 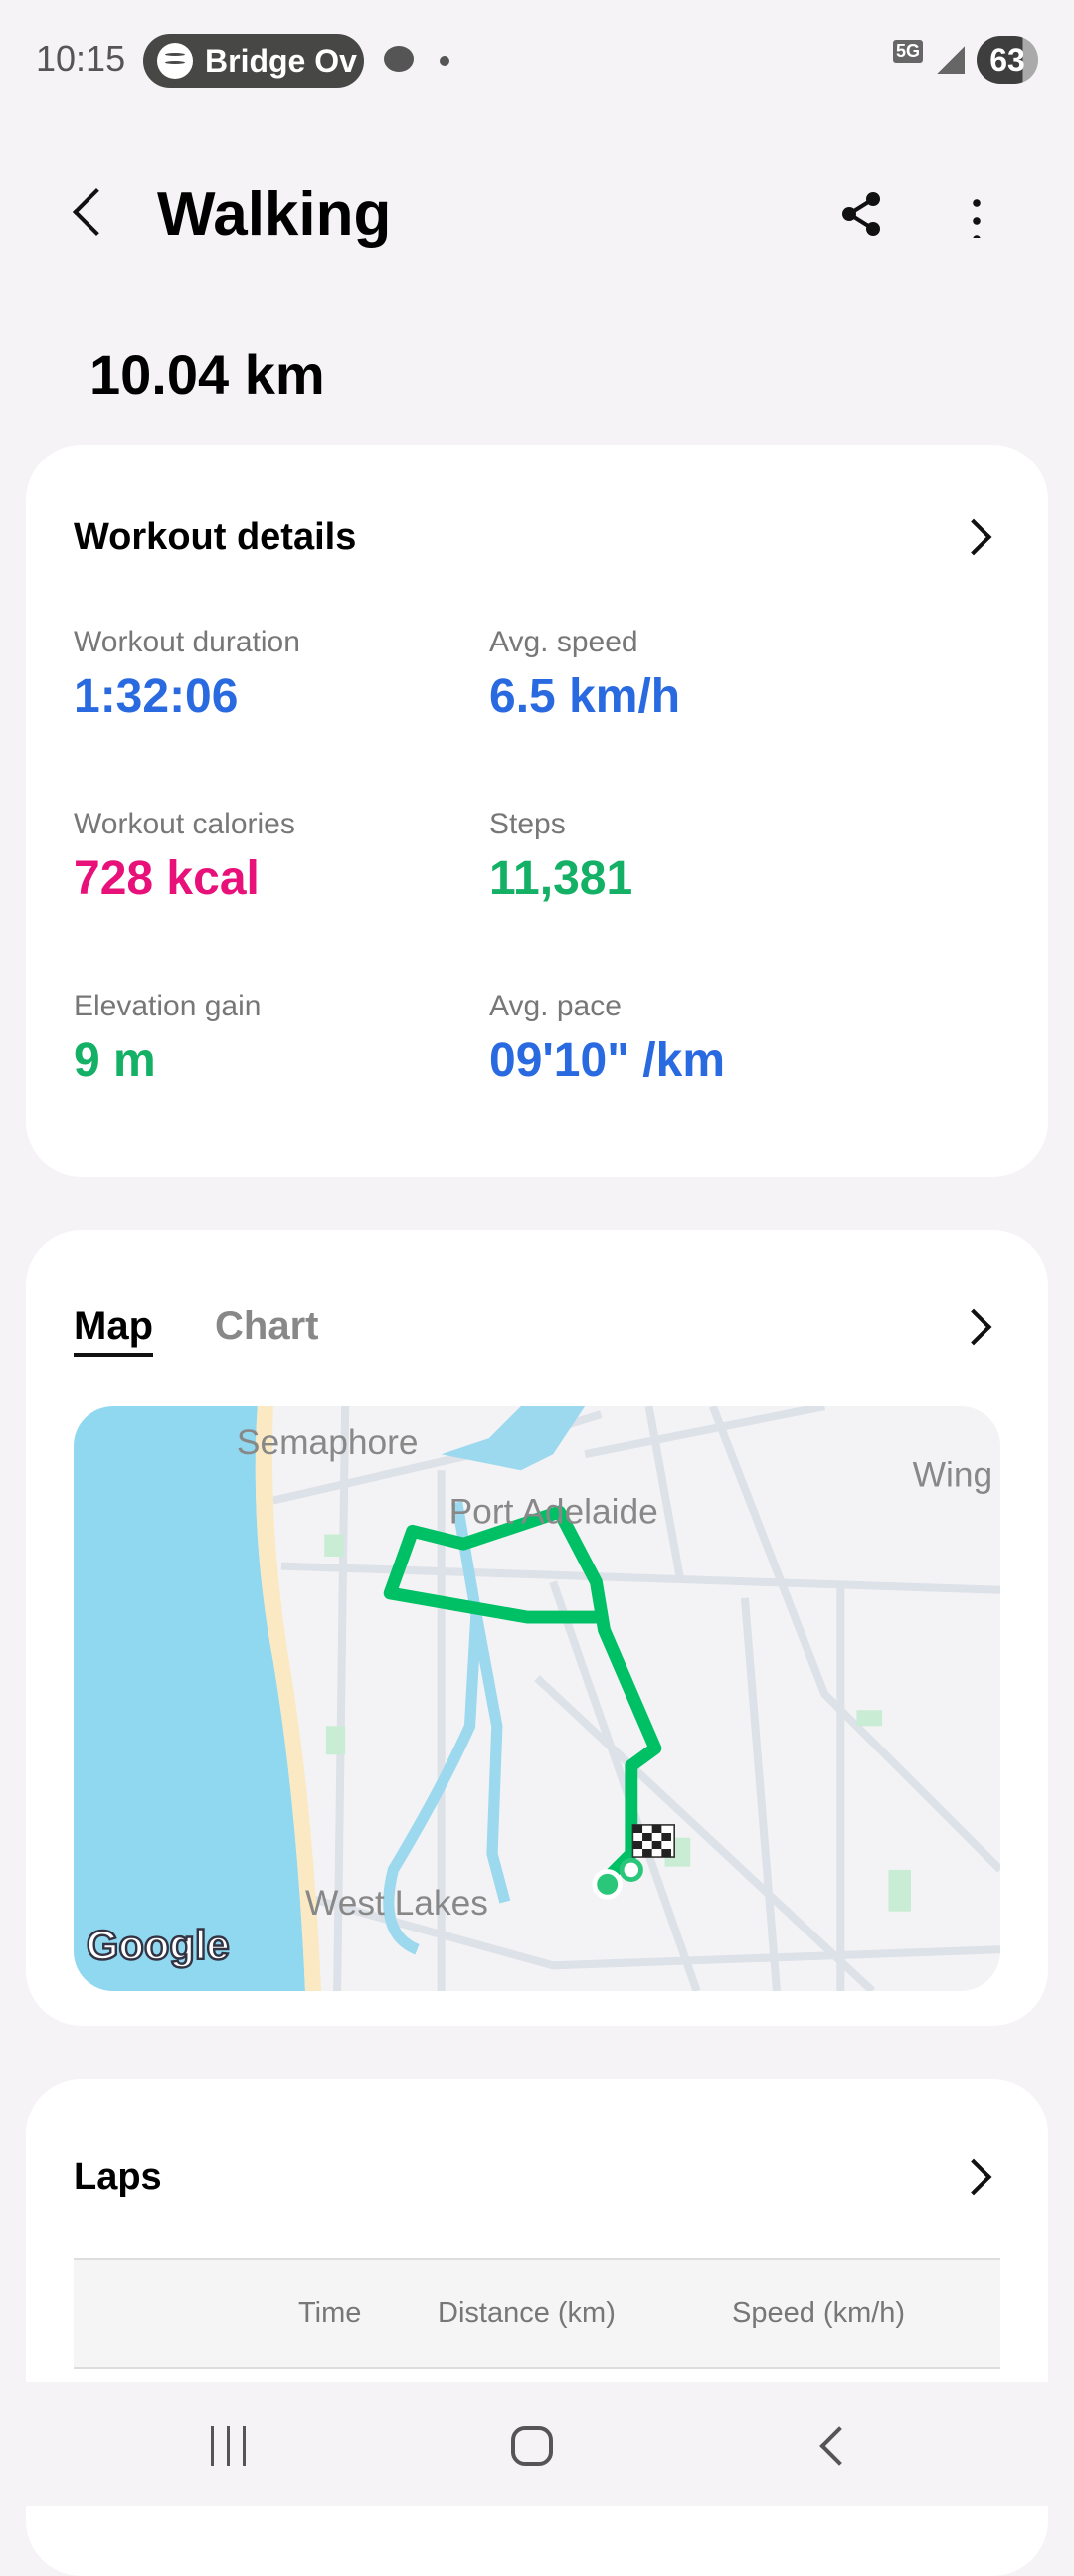 What do you see at coordinates (168, 1006) in the screenshot?
I see `stat-label: Elevation gain` at bounding box center [168, 1006].